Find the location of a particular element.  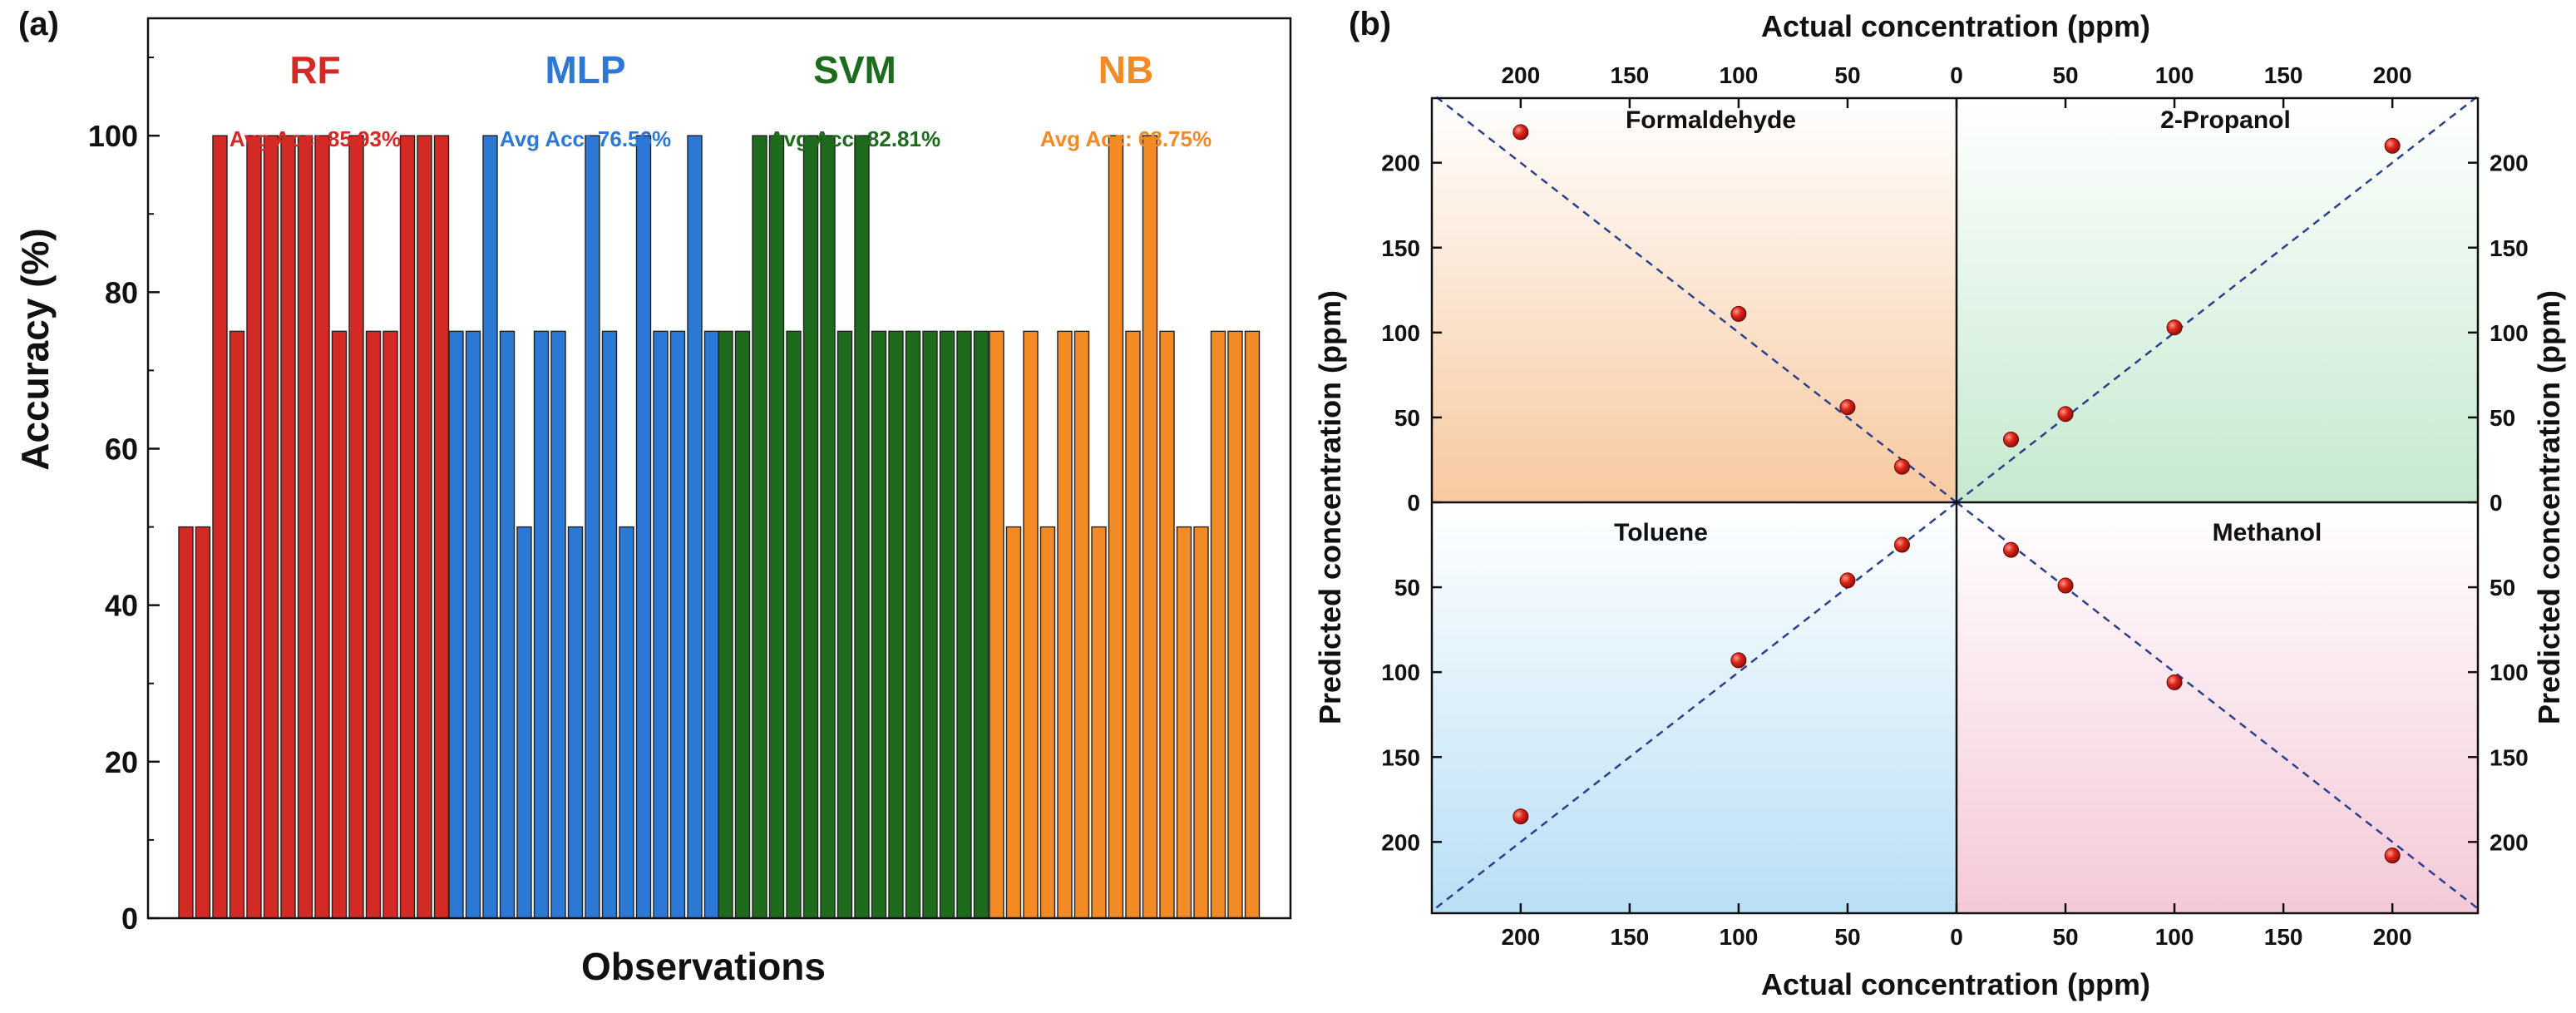

xtick-label-bottom-2: 100 is located at coordinates (1739, 937).